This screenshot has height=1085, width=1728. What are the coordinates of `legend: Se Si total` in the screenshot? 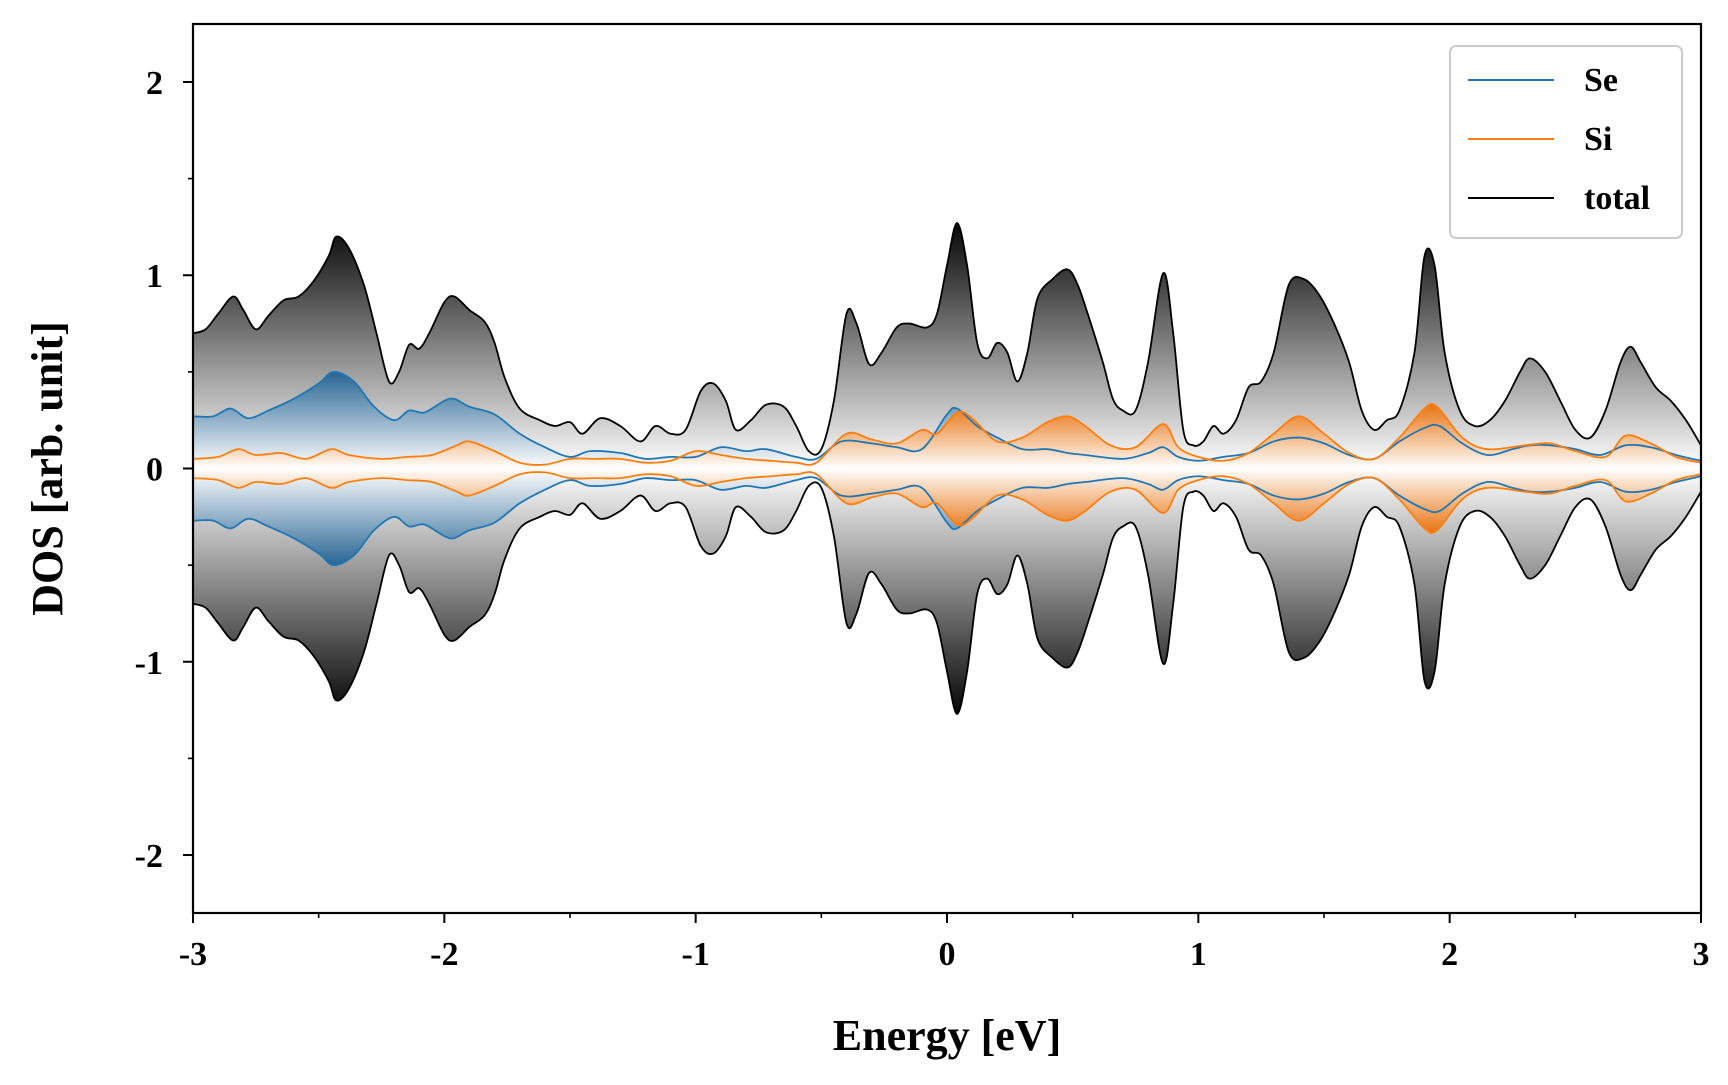 It's located at (1566, 142).